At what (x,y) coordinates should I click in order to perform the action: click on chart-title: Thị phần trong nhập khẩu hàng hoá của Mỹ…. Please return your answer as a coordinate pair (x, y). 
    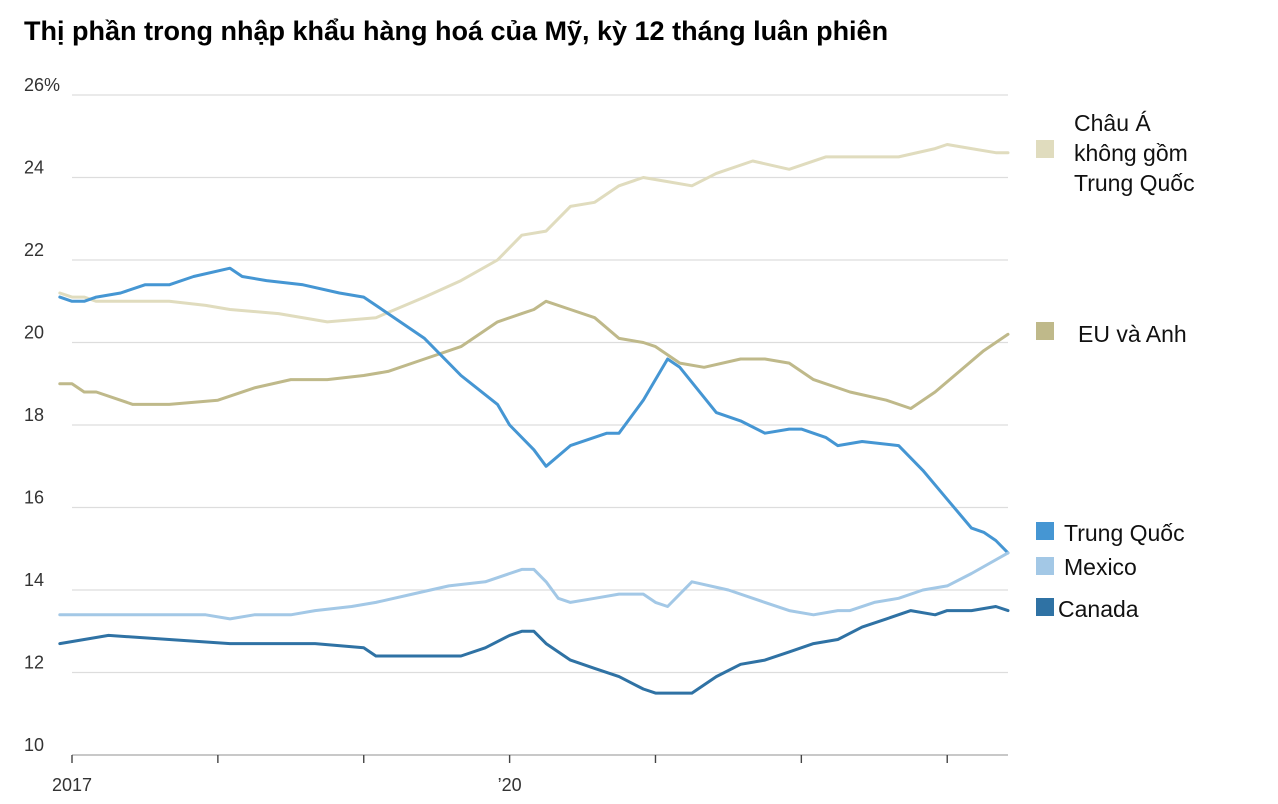
    Looking at the image, I should click on (456, 31).